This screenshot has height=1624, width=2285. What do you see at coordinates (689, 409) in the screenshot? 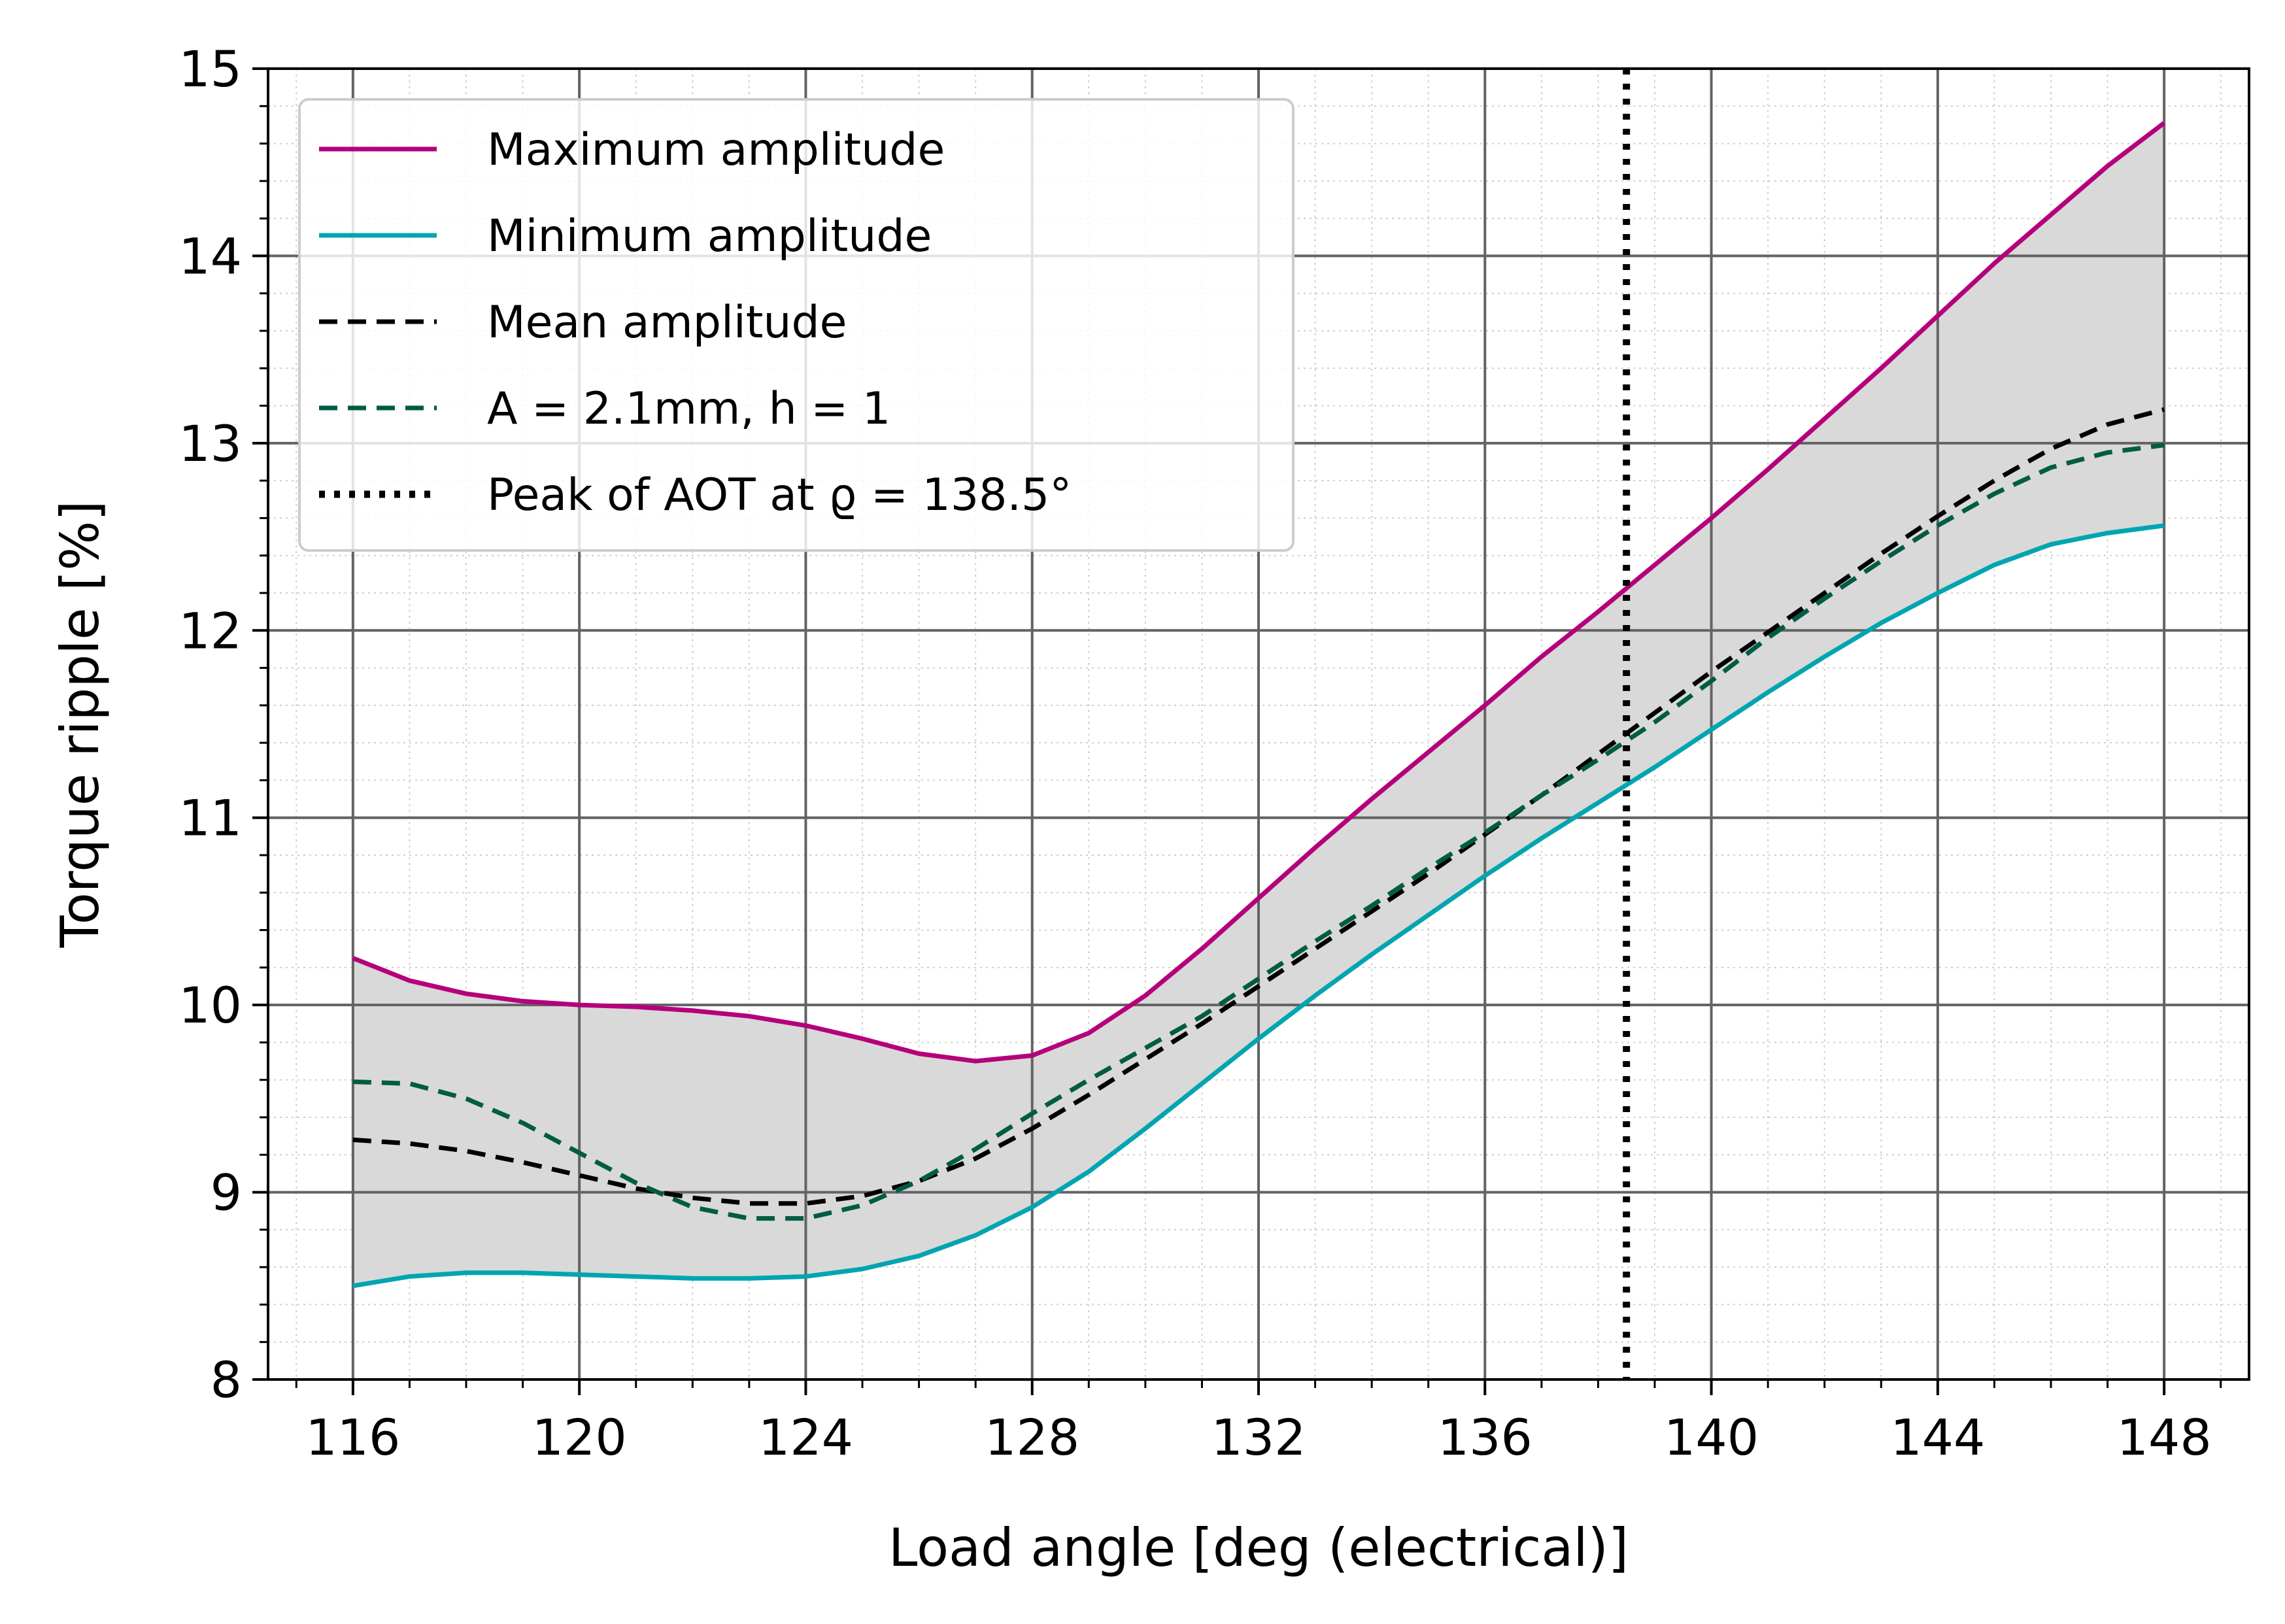
I see `legend-label-3: A = 2.1mm, h = 1` at bounding box center [689, 409].